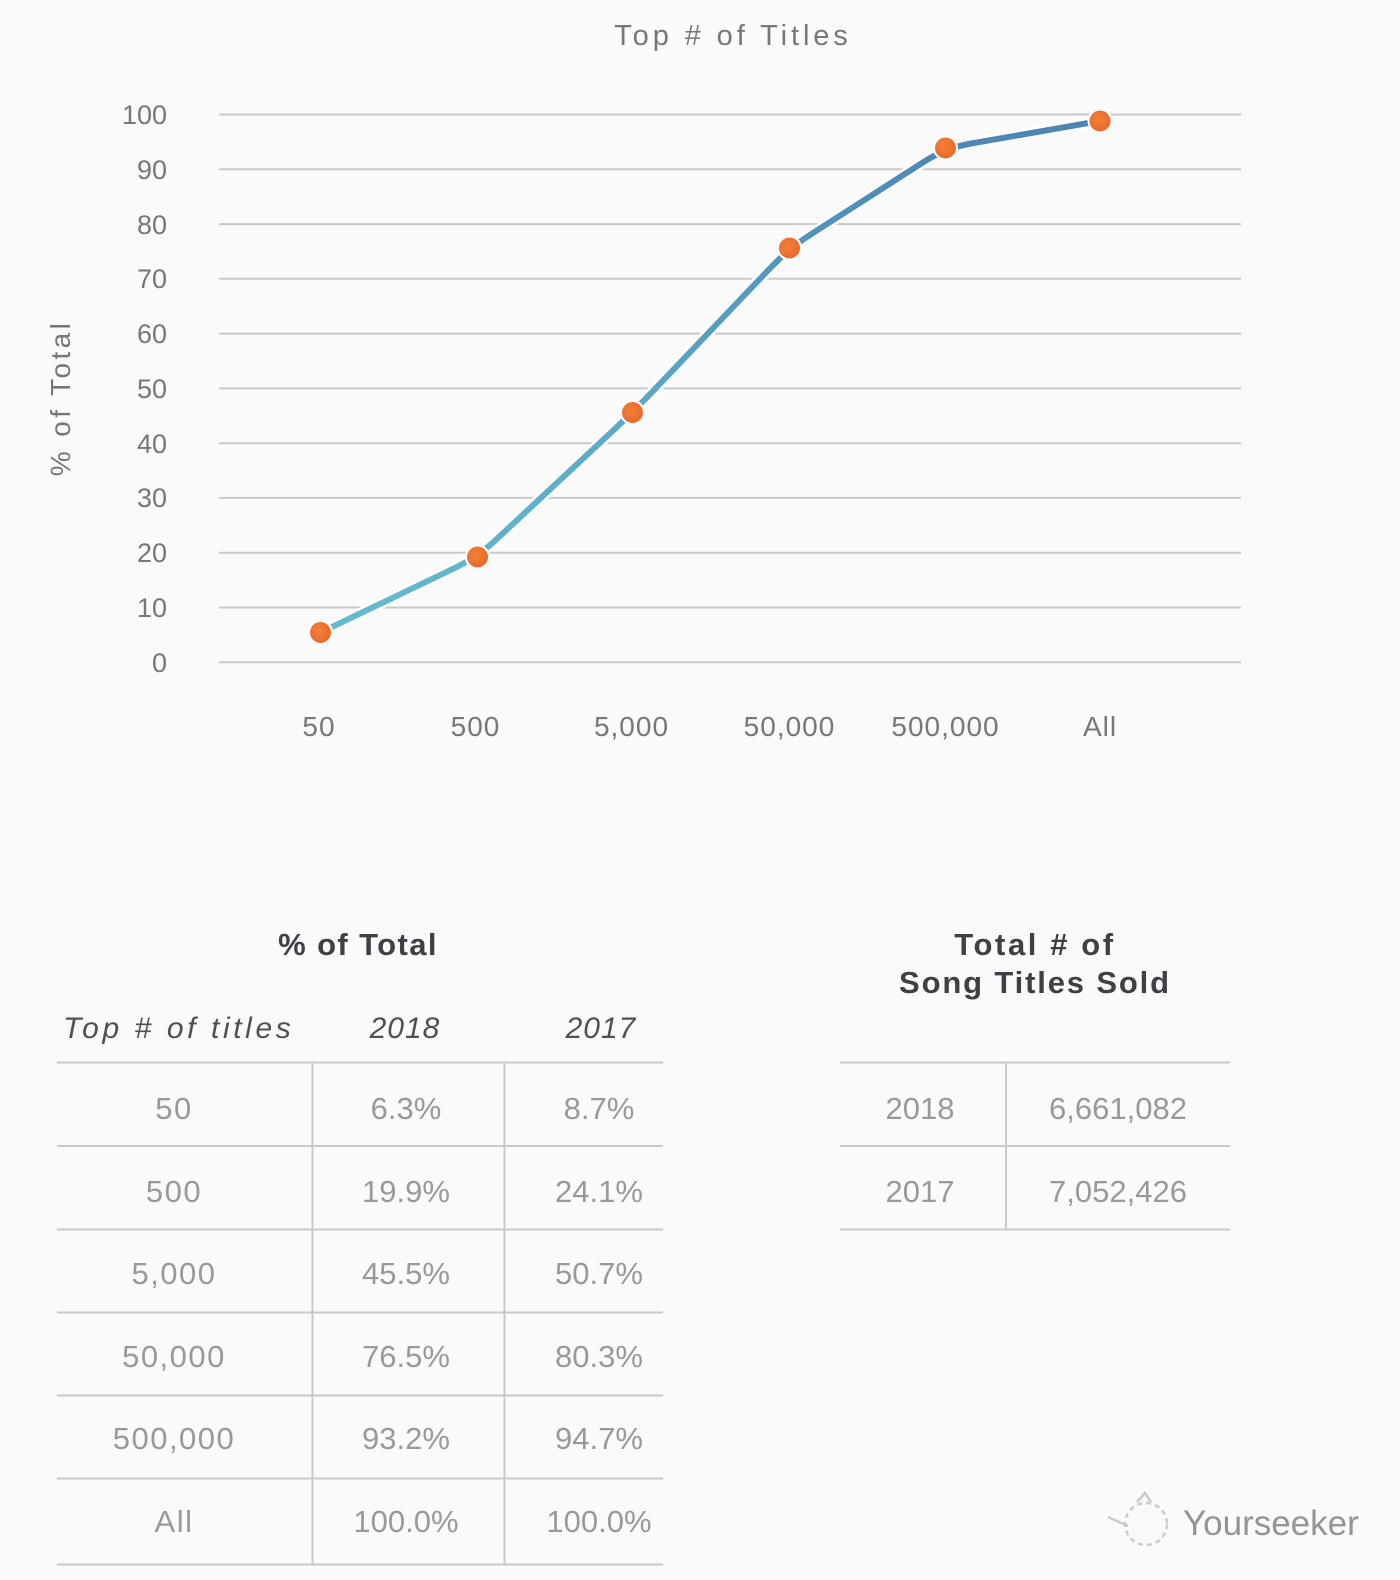 Image resolution: width=1400 pixels, height=1580 pixels. I want to click on svg-text: 19.9%, so click(406, 1191).